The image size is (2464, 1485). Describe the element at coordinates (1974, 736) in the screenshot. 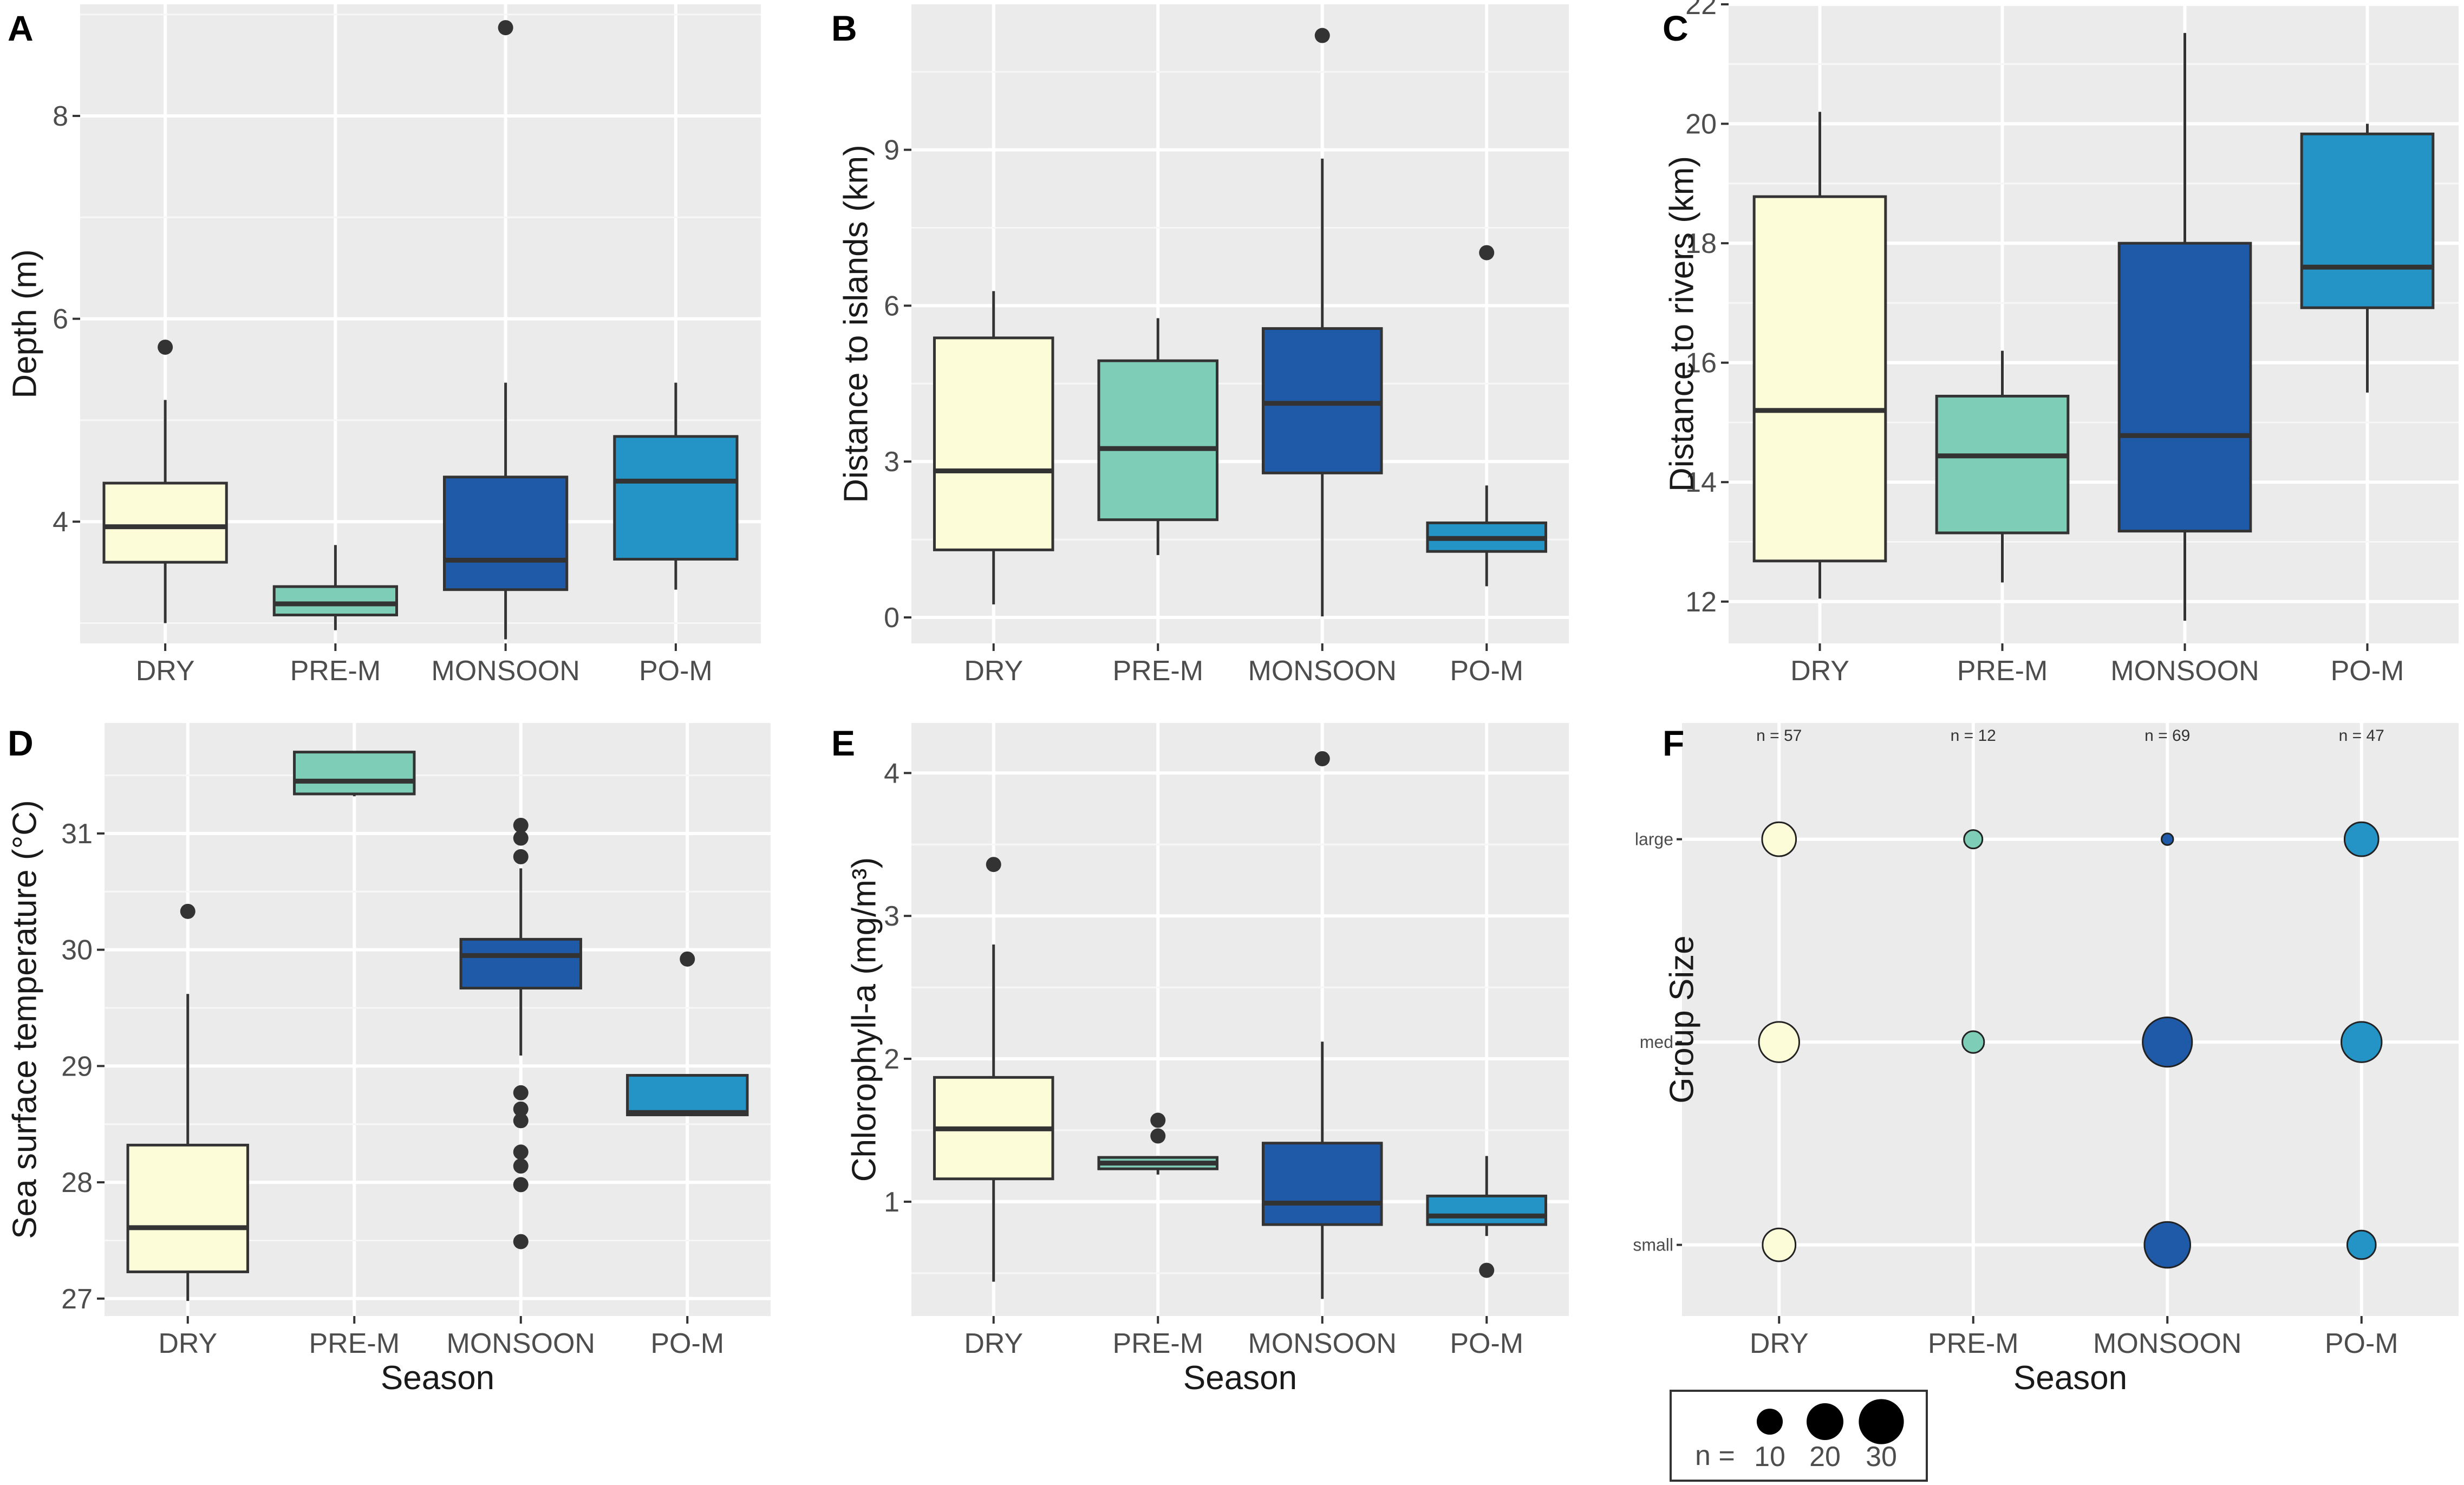

I see `count-label: n = 12` at that location.